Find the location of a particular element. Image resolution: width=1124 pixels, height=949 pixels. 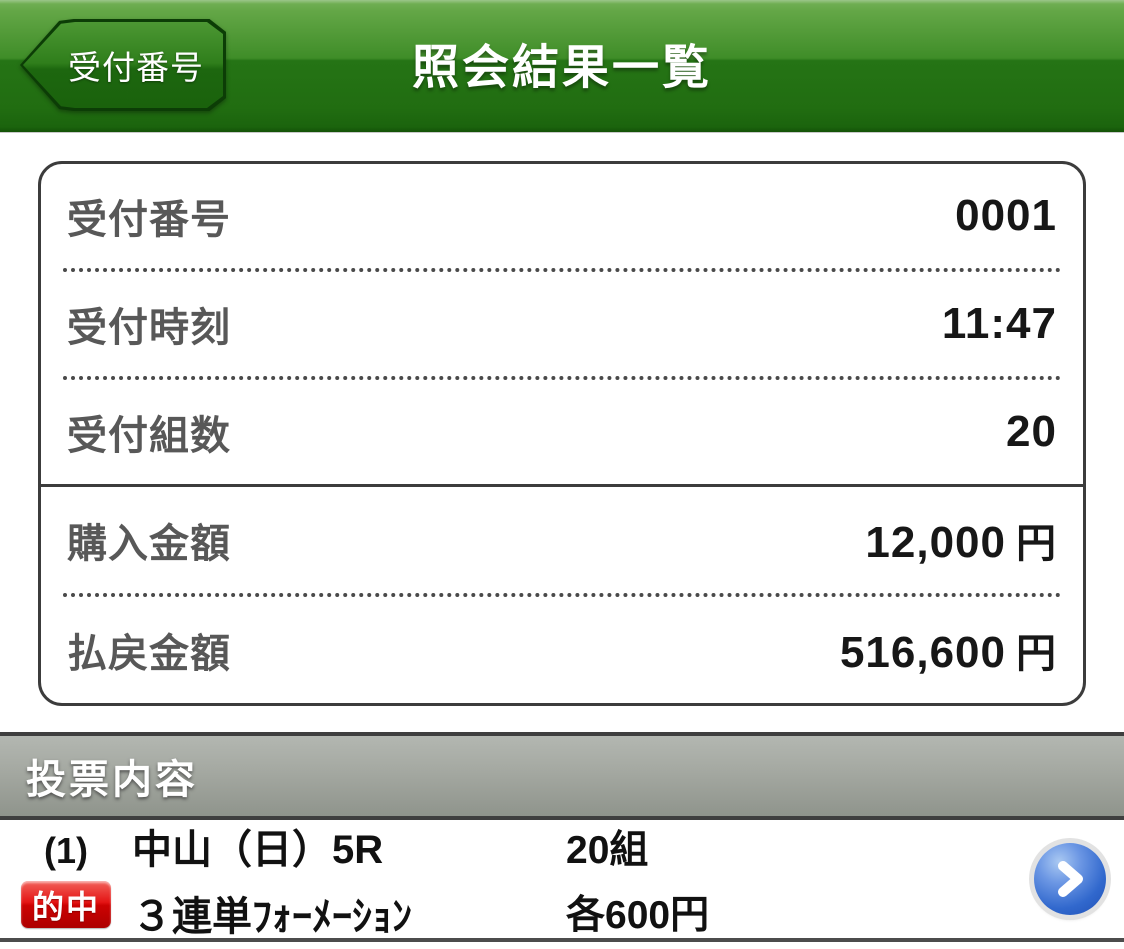

summary-row-combination-count: 受付組数 20 is located at coordinates (562, 432).